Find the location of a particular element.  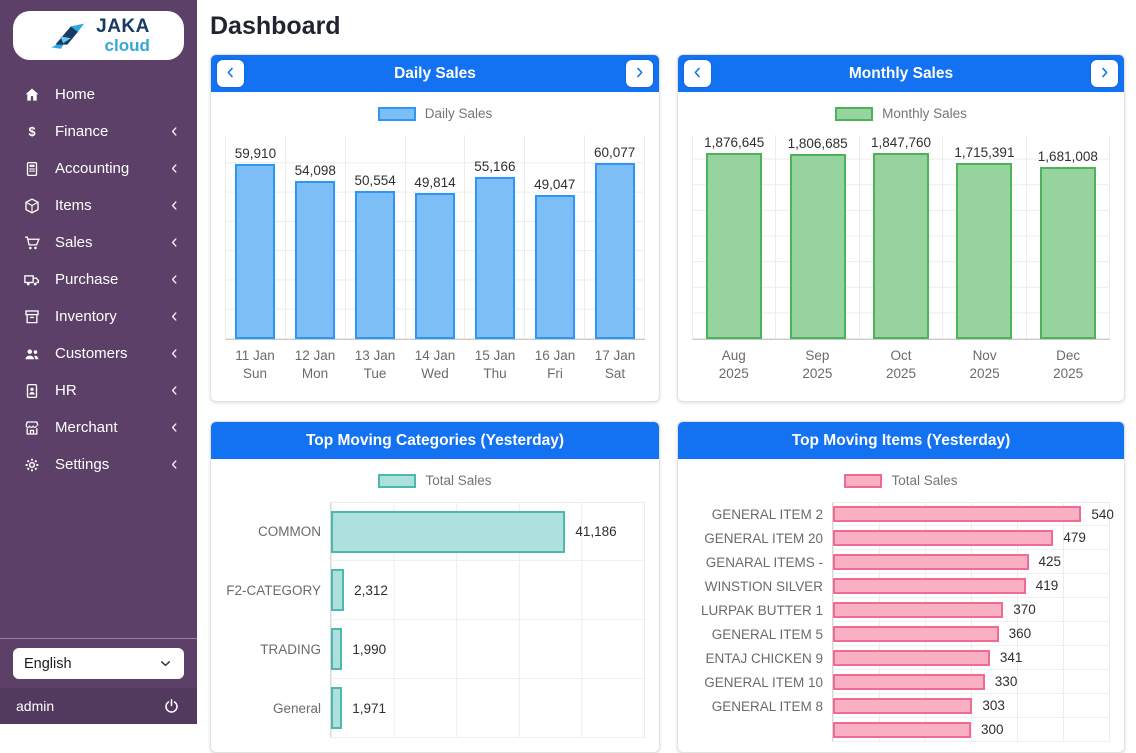

sidebar-item-sales: Sales is located at coordinates (98, 242).